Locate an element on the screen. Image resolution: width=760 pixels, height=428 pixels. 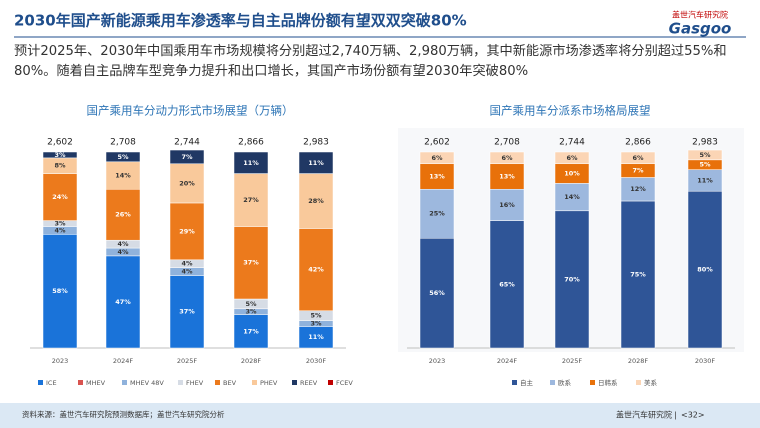
value-label: 58% is located at coordinates (60, 291).